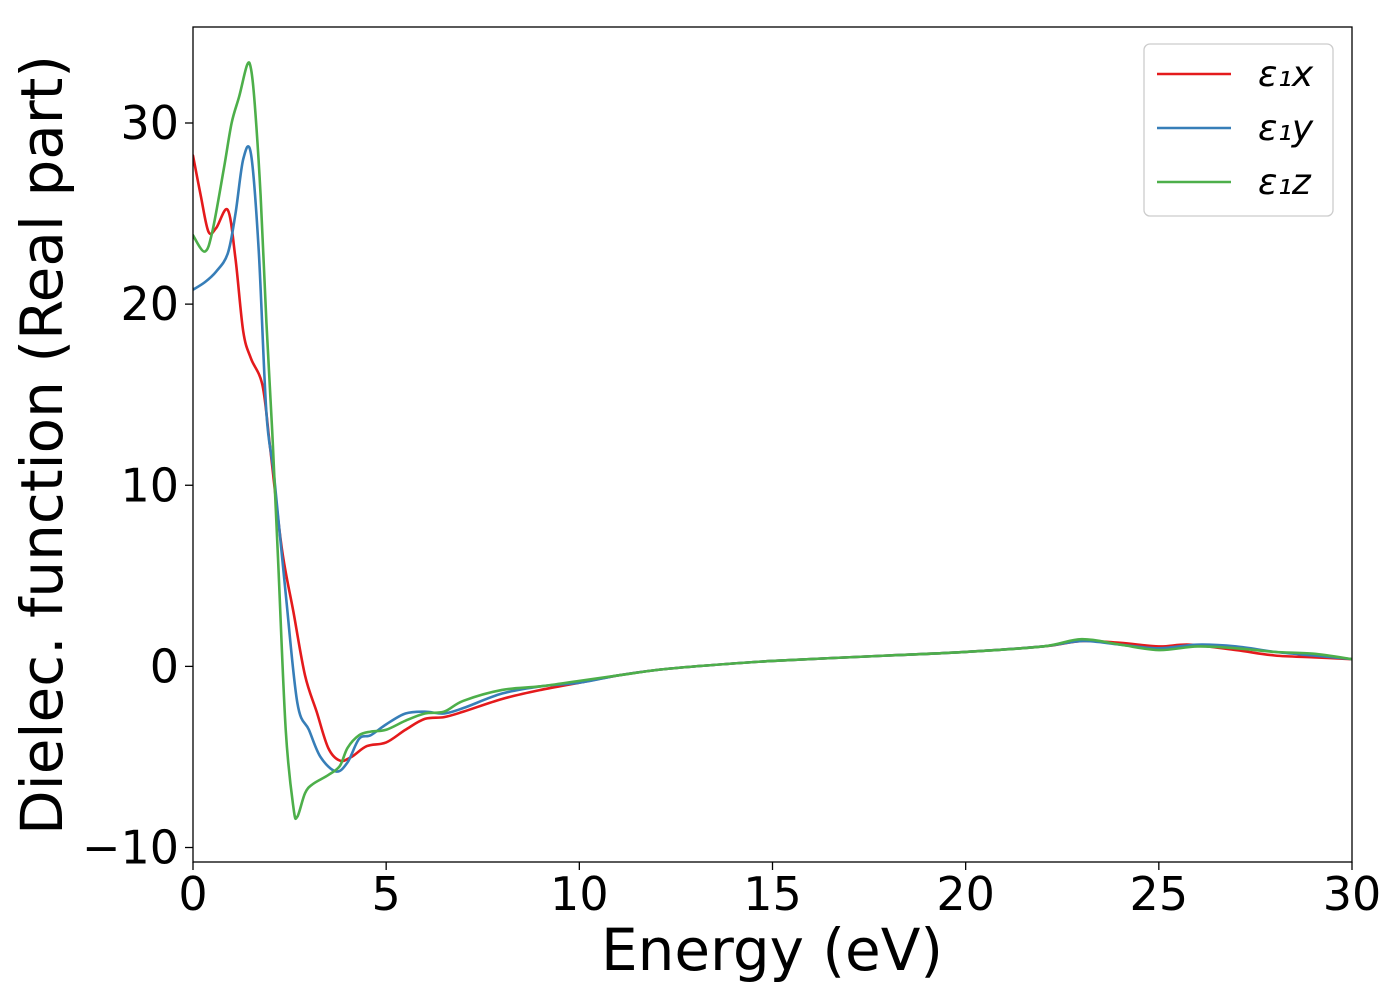 The image size is (1400, 1000). What do you see at coordinates (42, 445) in the screenshot?
I see `y-axis-label: Dielec. function (Real part)` at bounding box center [42, 445].